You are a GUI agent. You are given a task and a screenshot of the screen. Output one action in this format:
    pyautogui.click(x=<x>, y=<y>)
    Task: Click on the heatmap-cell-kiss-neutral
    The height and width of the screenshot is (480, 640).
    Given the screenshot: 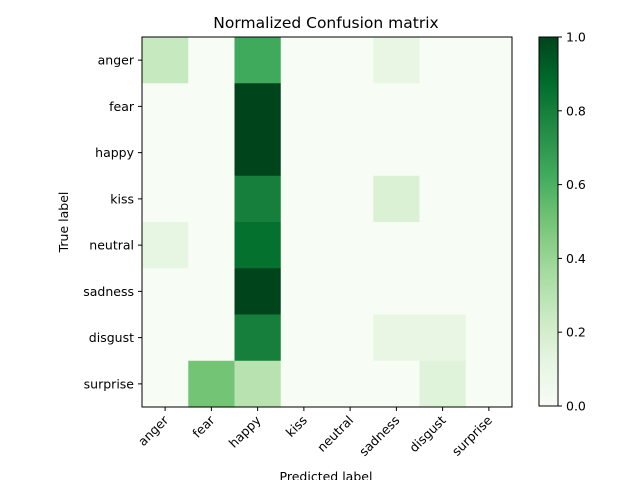 What is the action you would take?
    pyautogui.click(x=350, y=199)
    